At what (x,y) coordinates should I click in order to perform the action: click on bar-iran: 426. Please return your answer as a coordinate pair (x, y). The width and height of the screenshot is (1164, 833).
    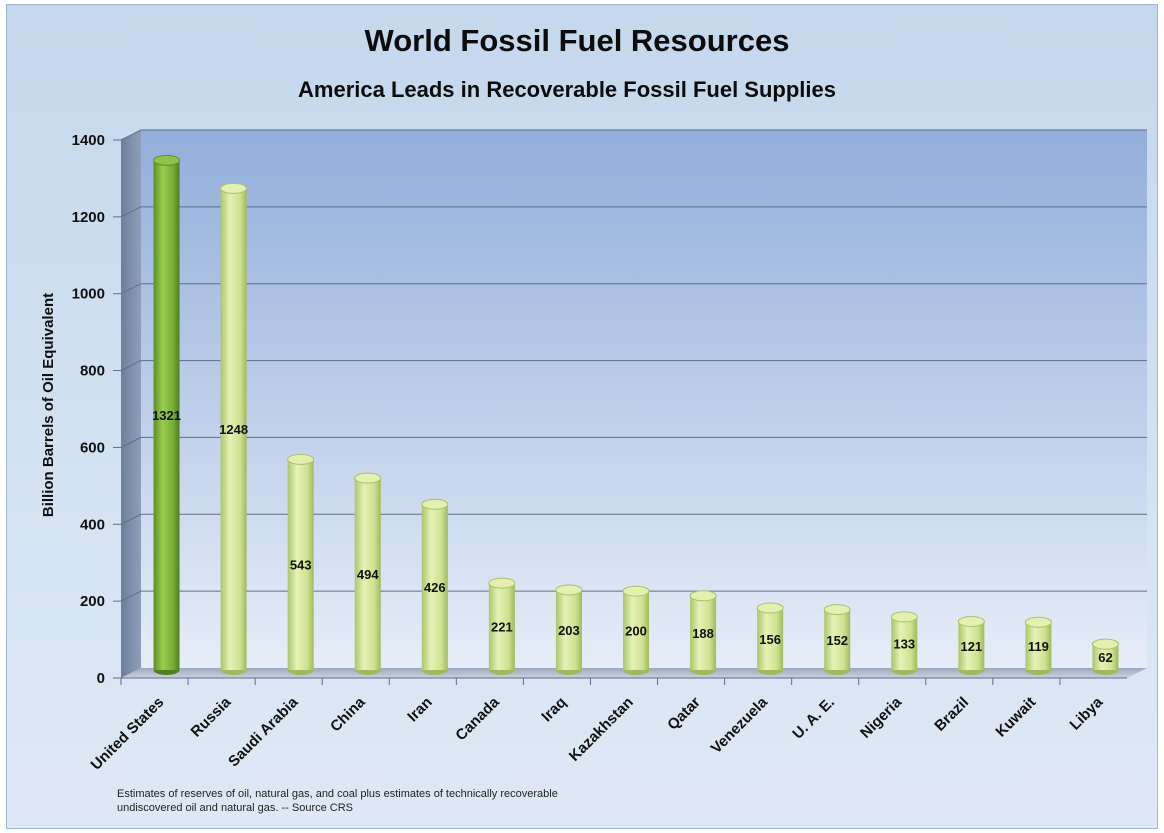
    Looking at the image, I should click on (435, 586).